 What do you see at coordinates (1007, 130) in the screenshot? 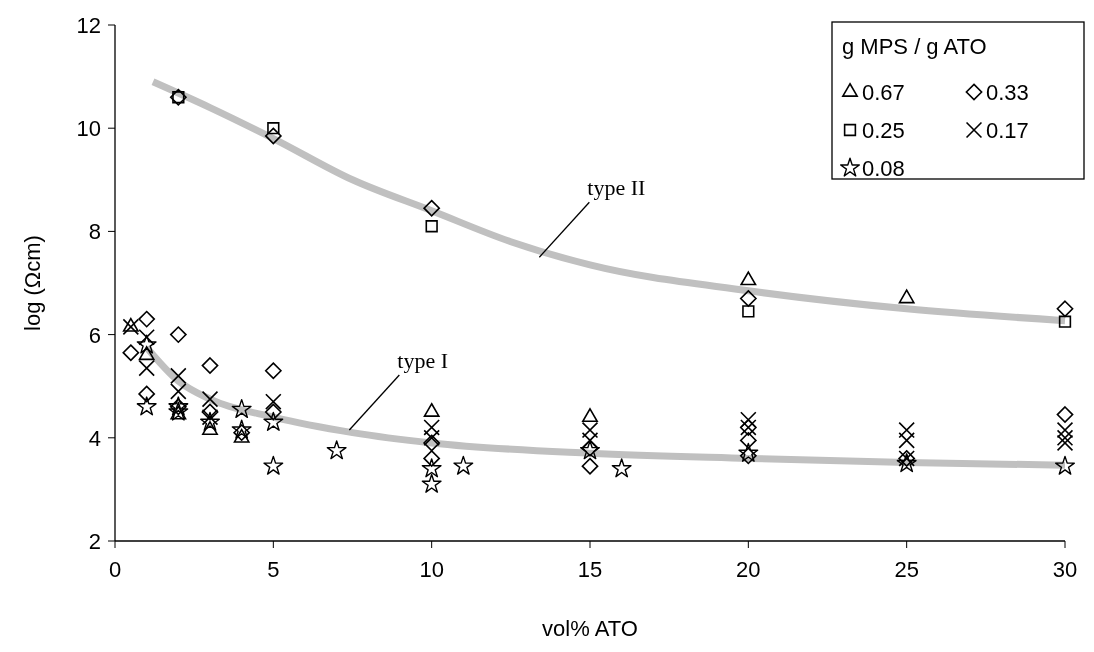
I see `legend-label: 0.17` at bounding box center [1007, 130].